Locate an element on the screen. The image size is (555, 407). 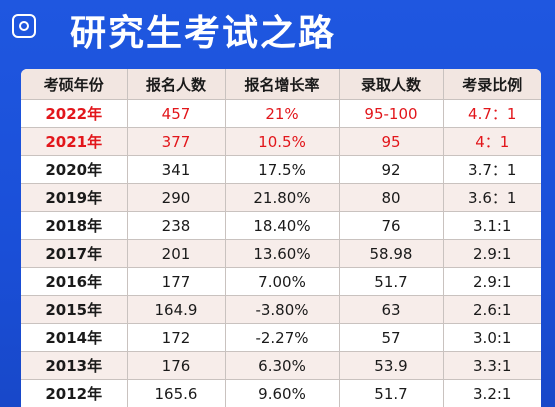
cell-year: 2014年 is located at coordinates (74, 337).